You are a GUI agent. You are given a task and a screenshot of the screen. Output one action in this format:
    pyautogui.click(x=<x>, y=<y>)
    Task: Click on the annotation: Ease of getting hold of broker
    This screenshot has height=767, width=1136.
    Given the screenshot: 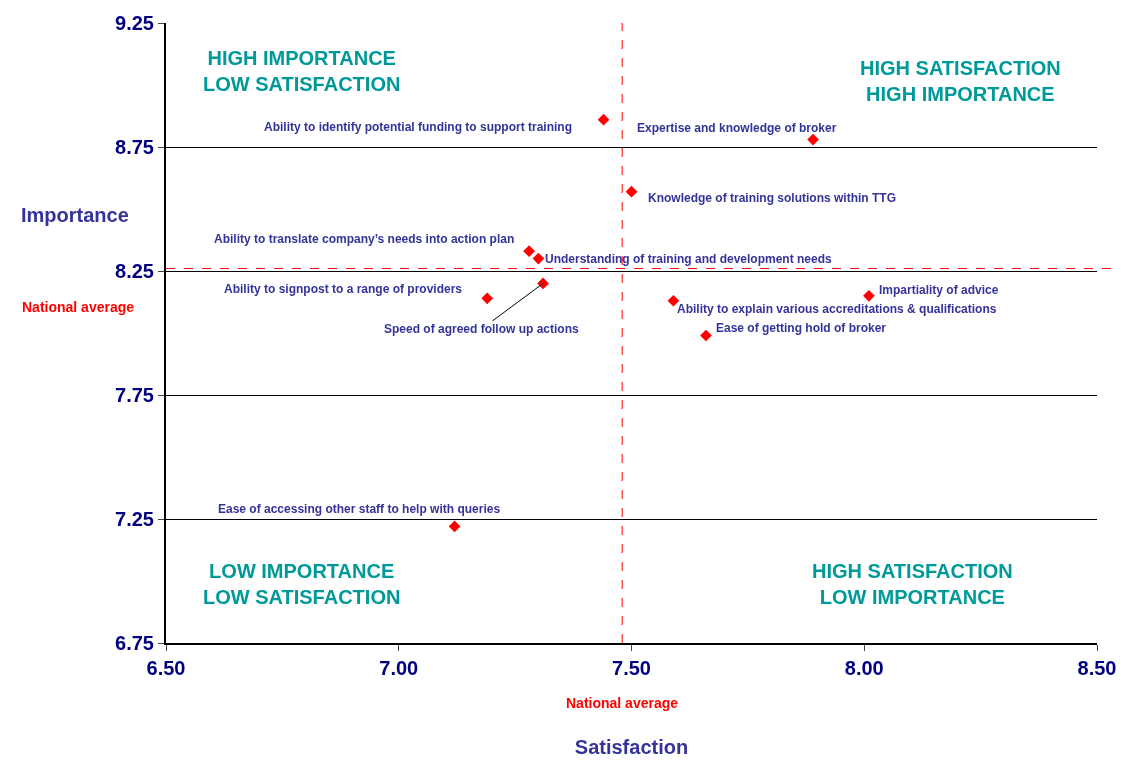 What is the action you would take?
    pyautogui.click(x=801, y=328)
    